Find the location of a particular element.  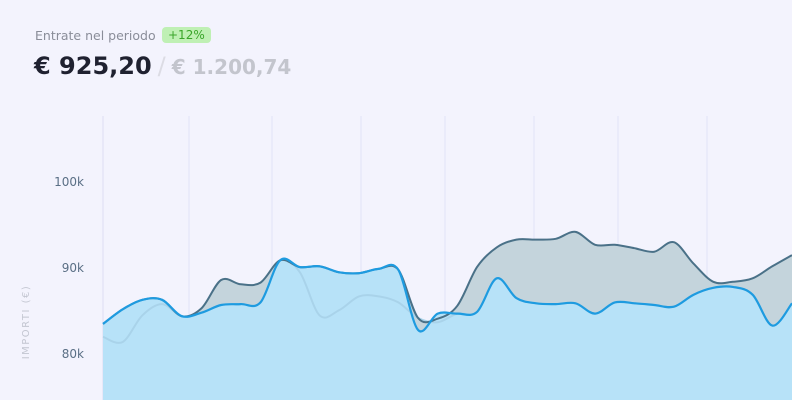

y-tick-label: 90k is located at coordinates (73, 268).